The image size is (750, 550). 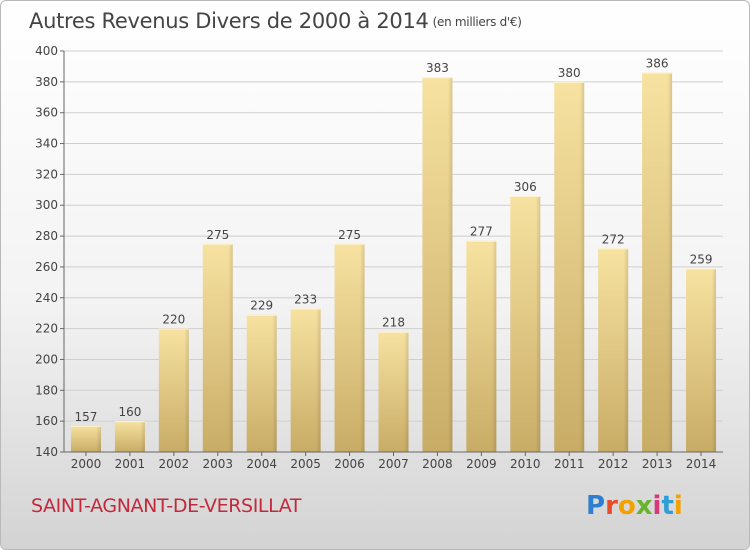 I want to click on data-label: 383, so click(x=437, y=68).